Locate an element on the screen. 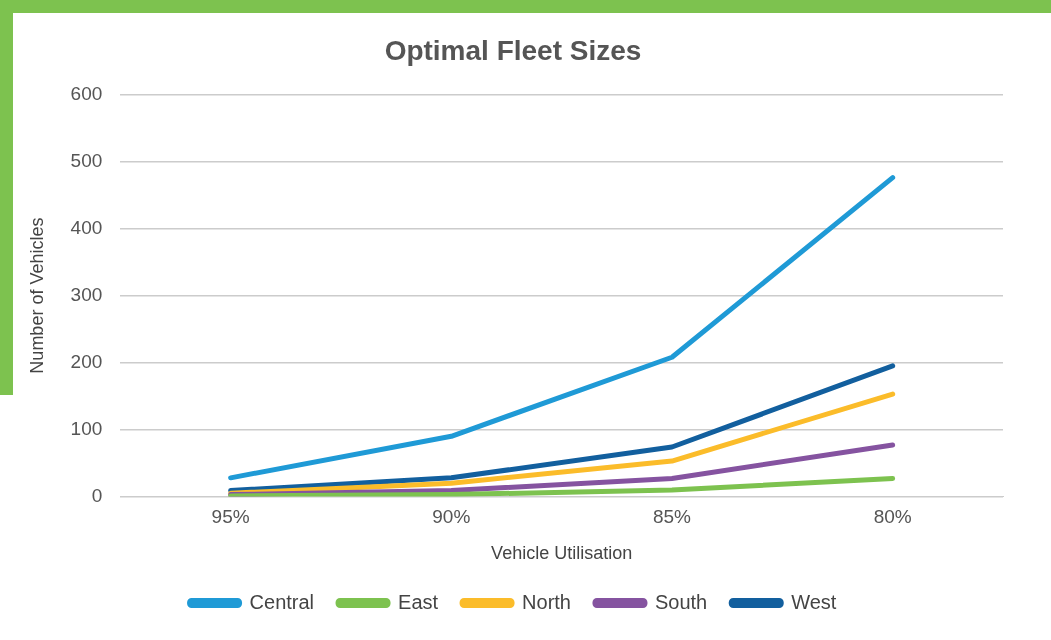 This screenshot has height=640, width=1051. x-tick-label: 85% is located at coordinates (672, 517).